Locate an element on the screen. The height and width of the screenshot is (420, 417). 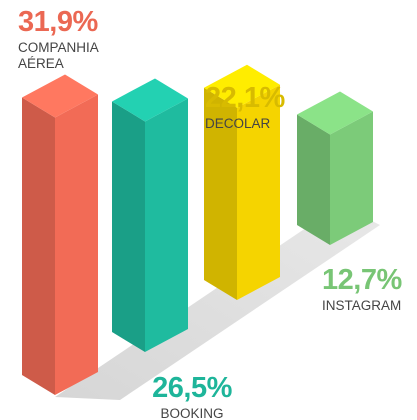
bar-label: 31,9% COMPANHIA AÉREA is located at coordinates (78, 39).